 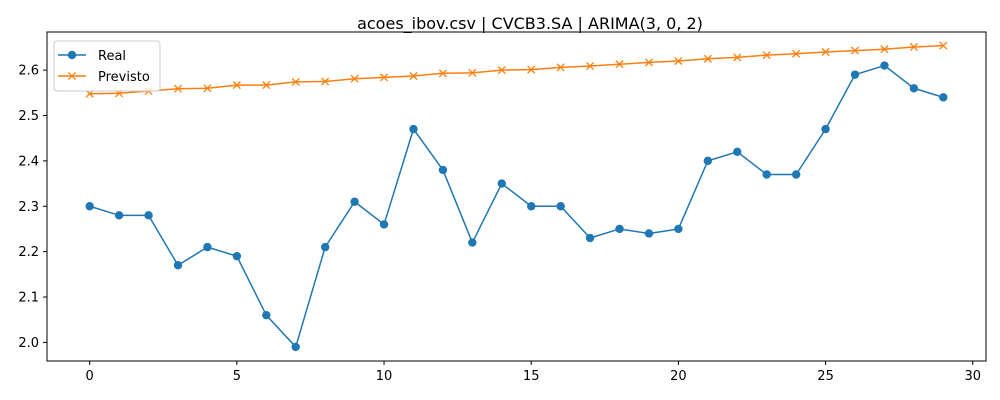 I want to click on series-line-previsto, so click(x=516, y=69).